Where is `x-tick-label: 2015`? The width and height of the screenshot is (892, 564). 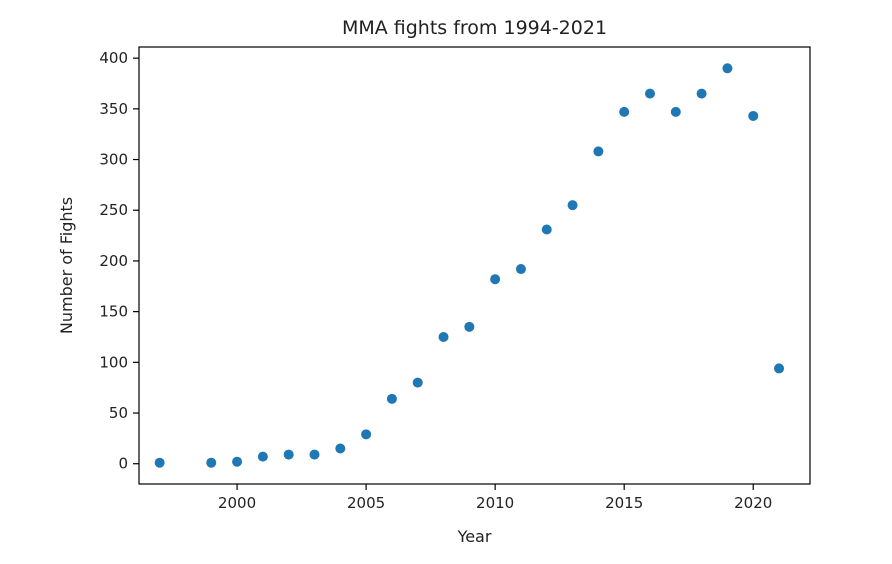 x-tick-label: 2015 is located at coordinates (624, 503).